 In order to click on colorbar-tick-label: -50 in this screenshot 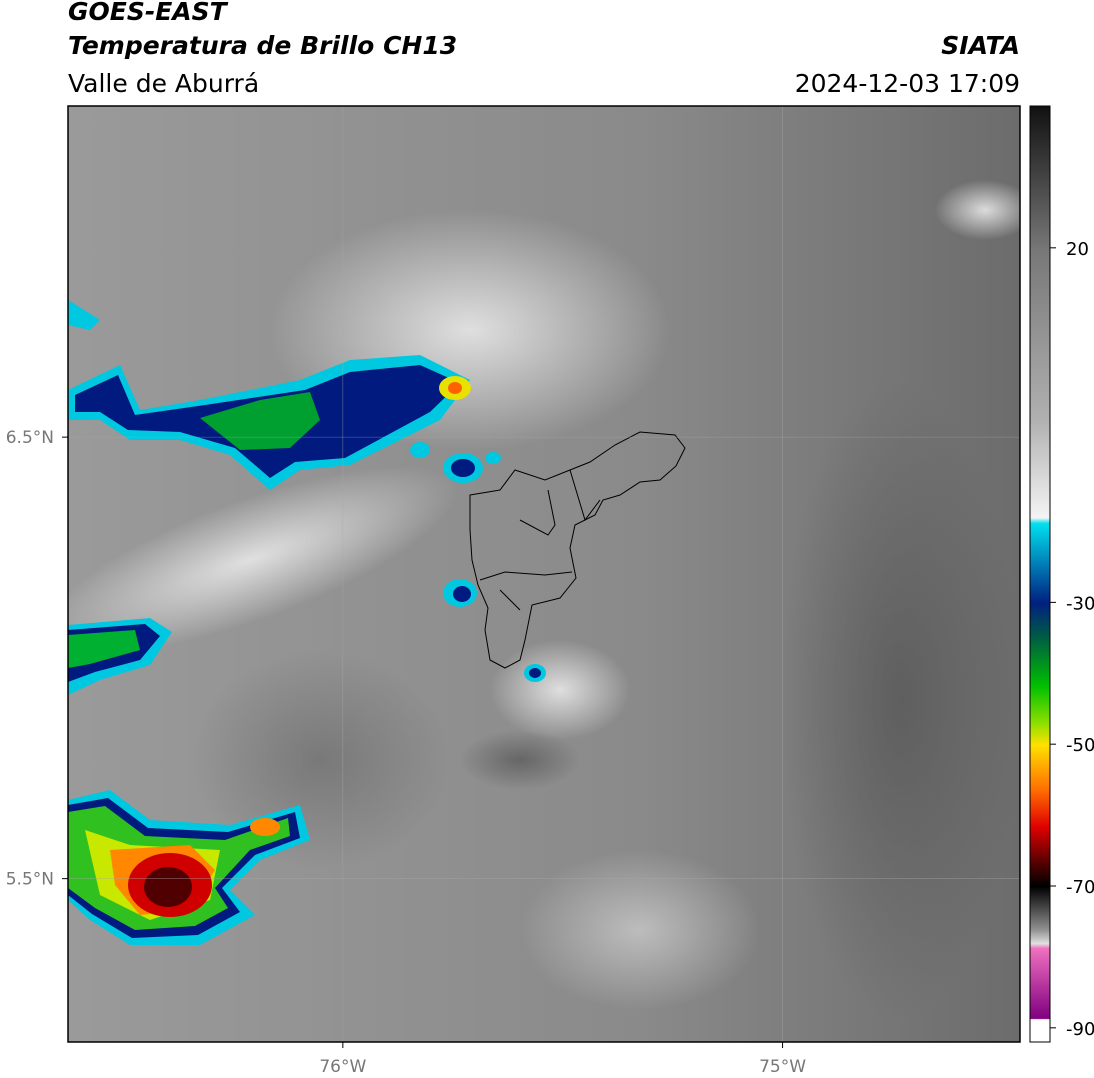, I will do `click(1080, 745)`.